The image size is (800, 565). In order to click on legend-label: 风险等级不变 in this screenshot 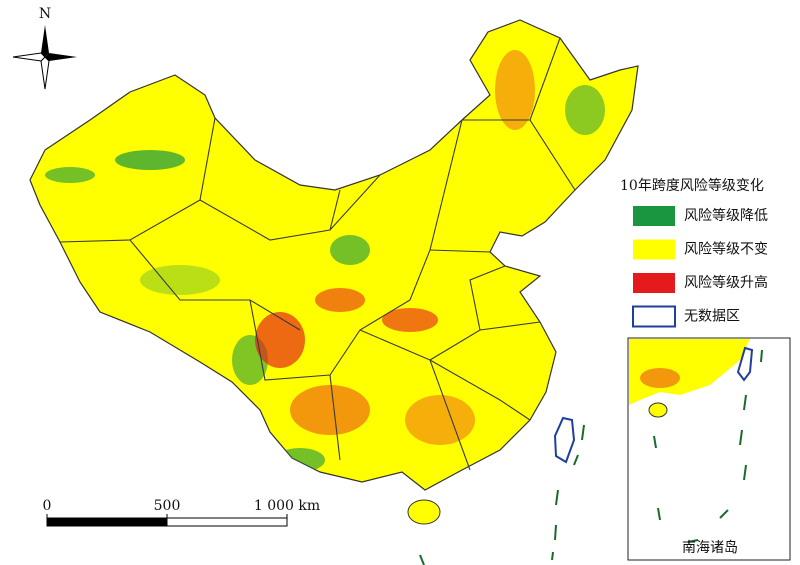, I will do `click(726, 249)`.